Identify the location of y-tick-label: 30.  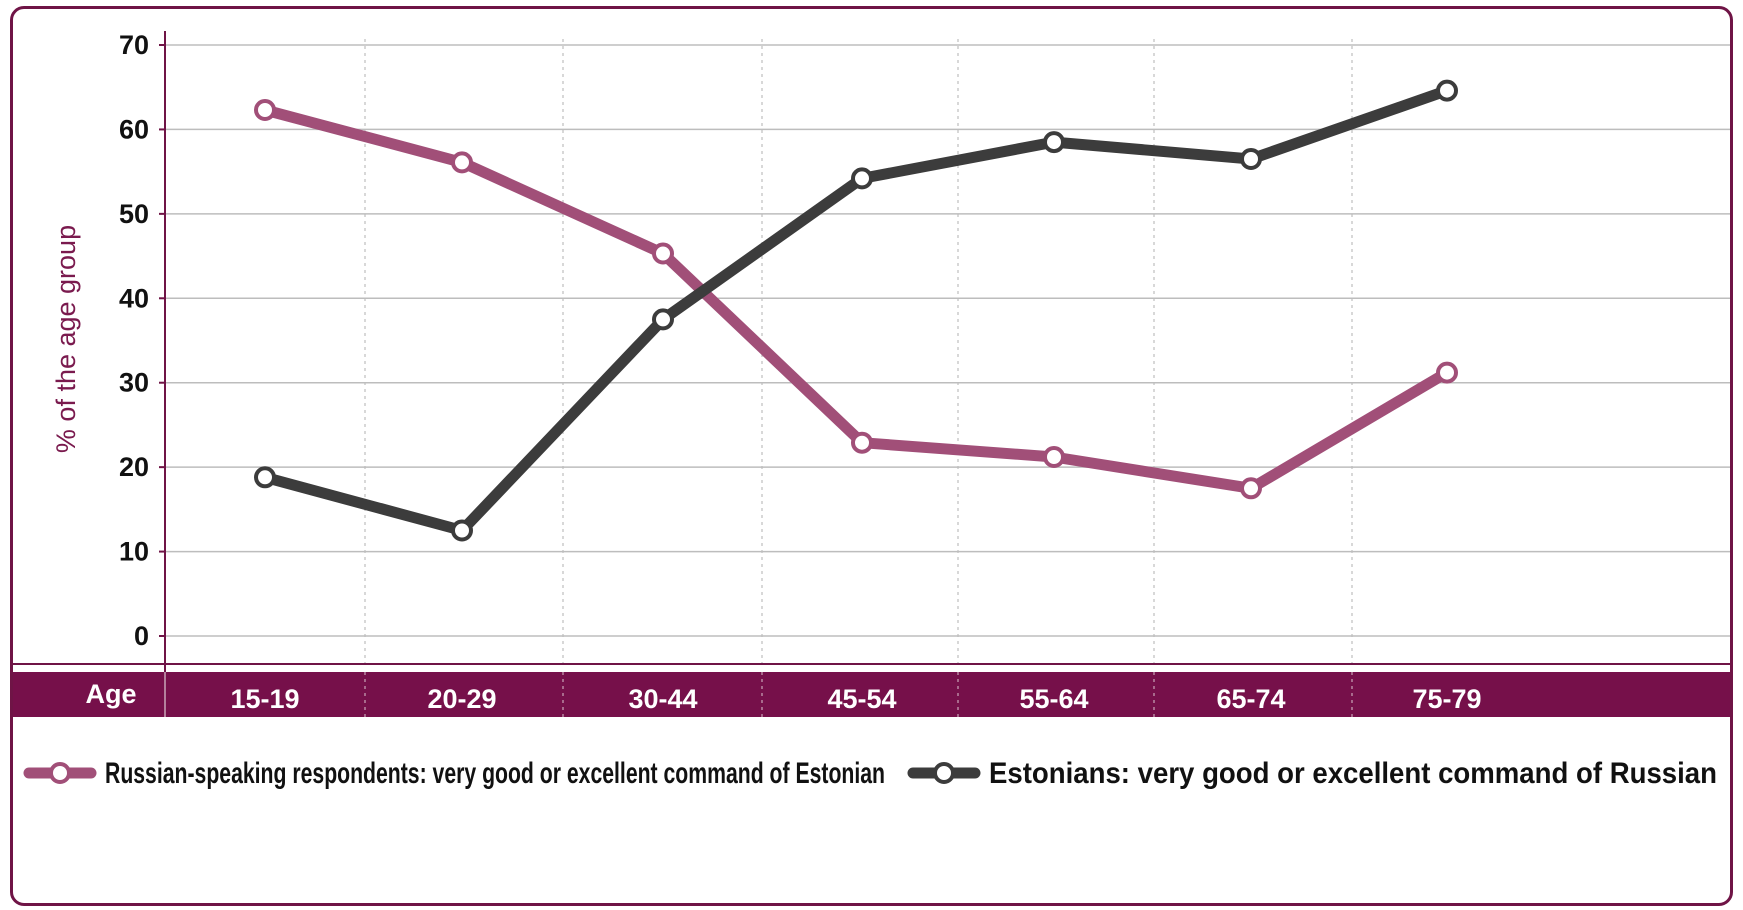
(134, 383).